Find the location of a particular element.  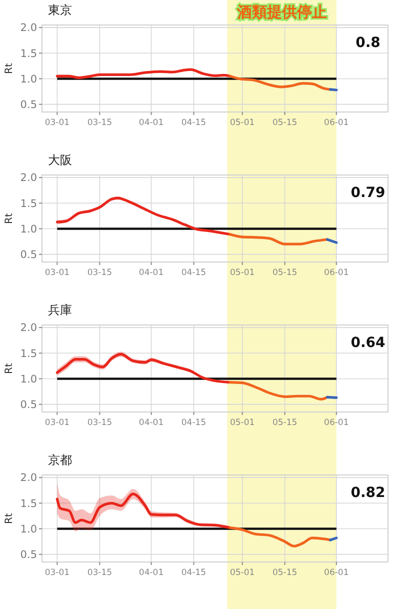

annotation: 0.64 is located at coordinates (368, 343).